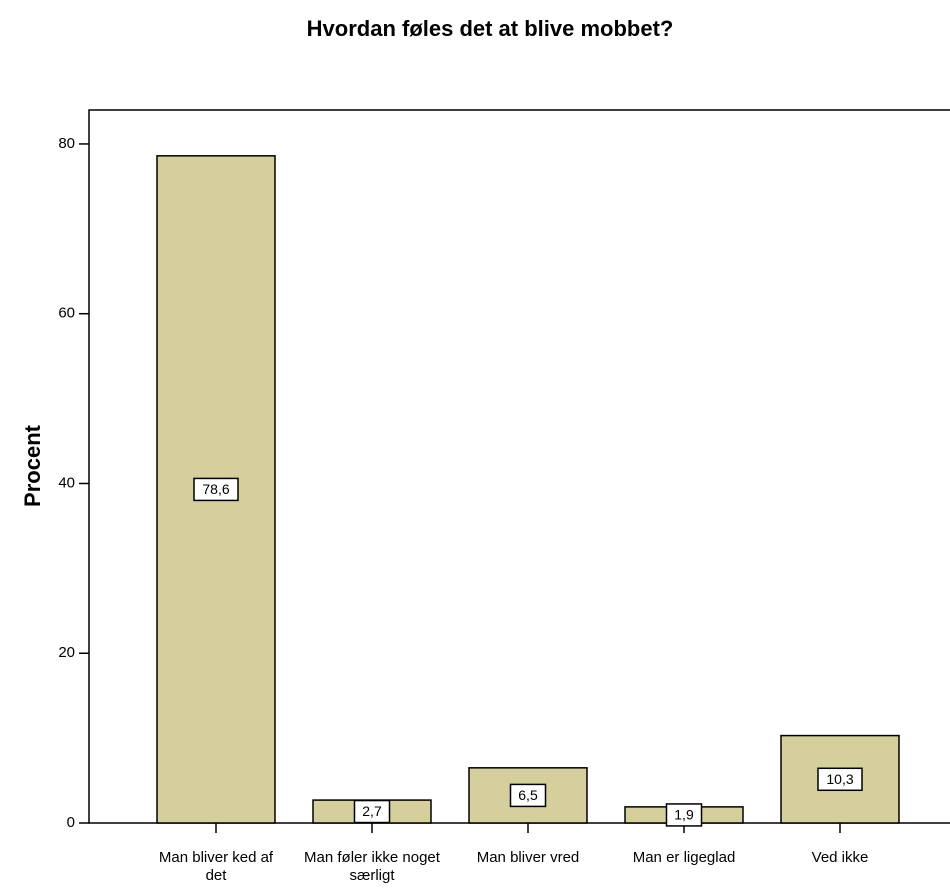 The height and width of the screenshot is (892, 950). What do you see at coordinates (528, 857) in the screenshot?
I see `x-tick-label: Man bliver vred` at bounding box center [528, 857].